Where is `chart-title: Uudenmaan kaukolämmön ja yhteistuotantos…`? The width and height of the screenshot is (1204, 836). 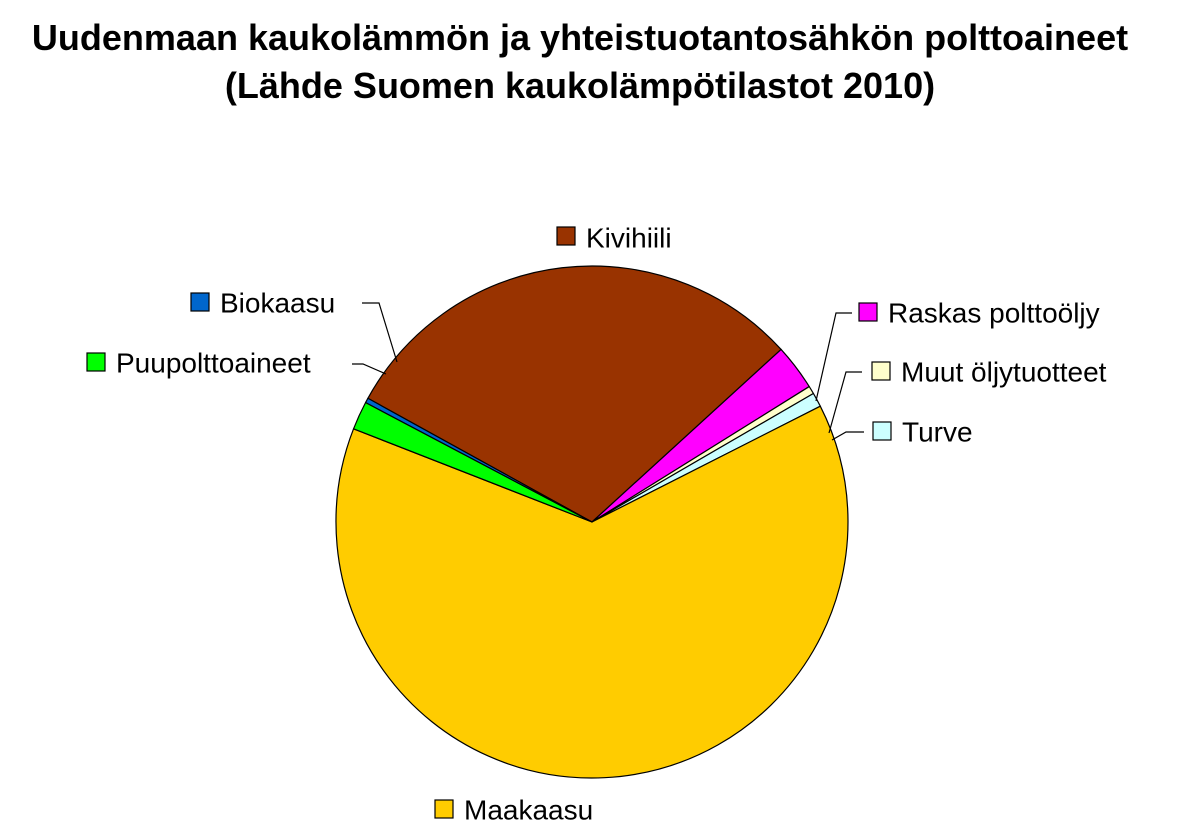
chart-title: Uudenmaan kaukolämmön ja yhteistuotantos… is located at coordinates (580, 62).